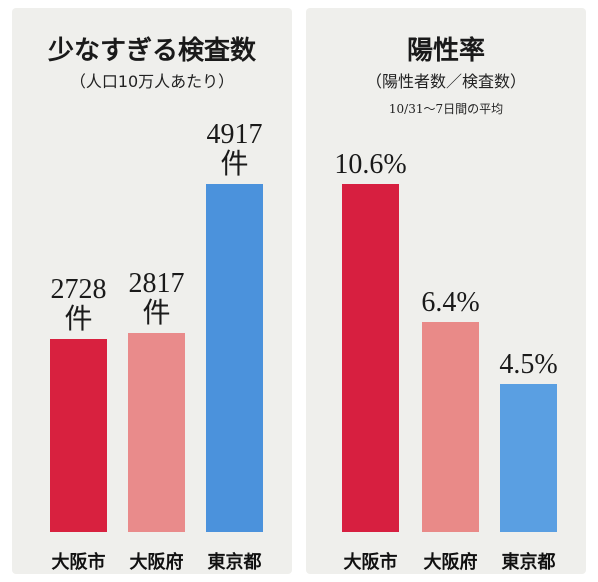  What do you see at coordinates (446, 109) in the screenshot?
I see `chart-note: 10/31～7日間の平均` at bounding box center [446, 109].